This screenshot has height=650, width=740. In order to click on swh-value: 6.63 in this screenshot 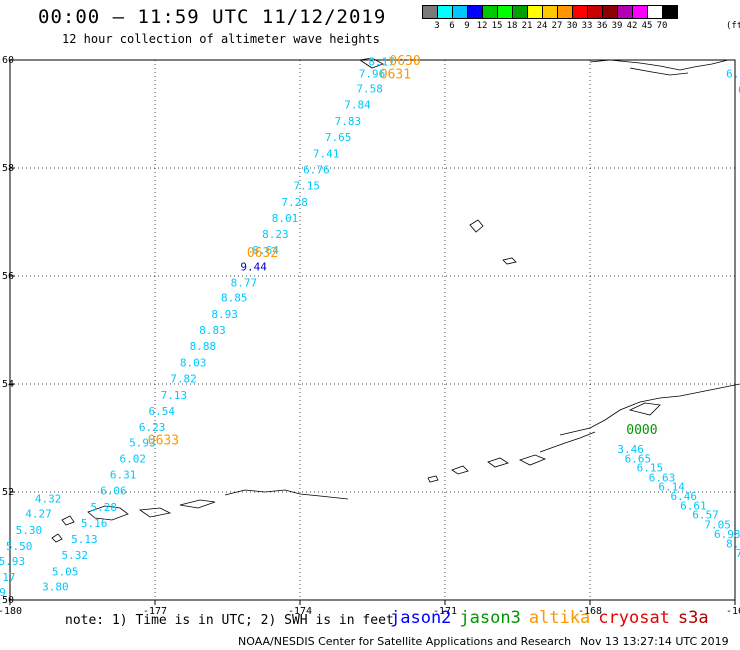, I will do `click(662, 477)`.